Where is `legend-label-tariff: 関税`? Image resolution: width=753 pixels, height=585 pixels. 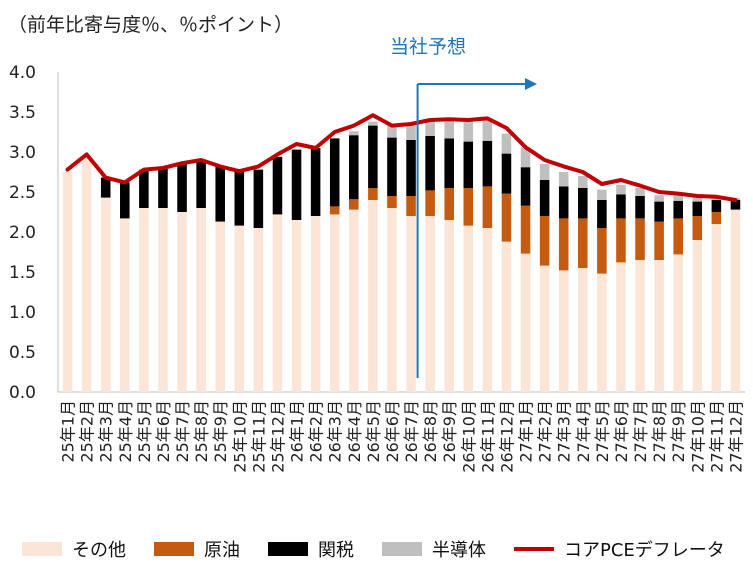 legend-label-tariff: 関税 is located at coordinates (336, 550).